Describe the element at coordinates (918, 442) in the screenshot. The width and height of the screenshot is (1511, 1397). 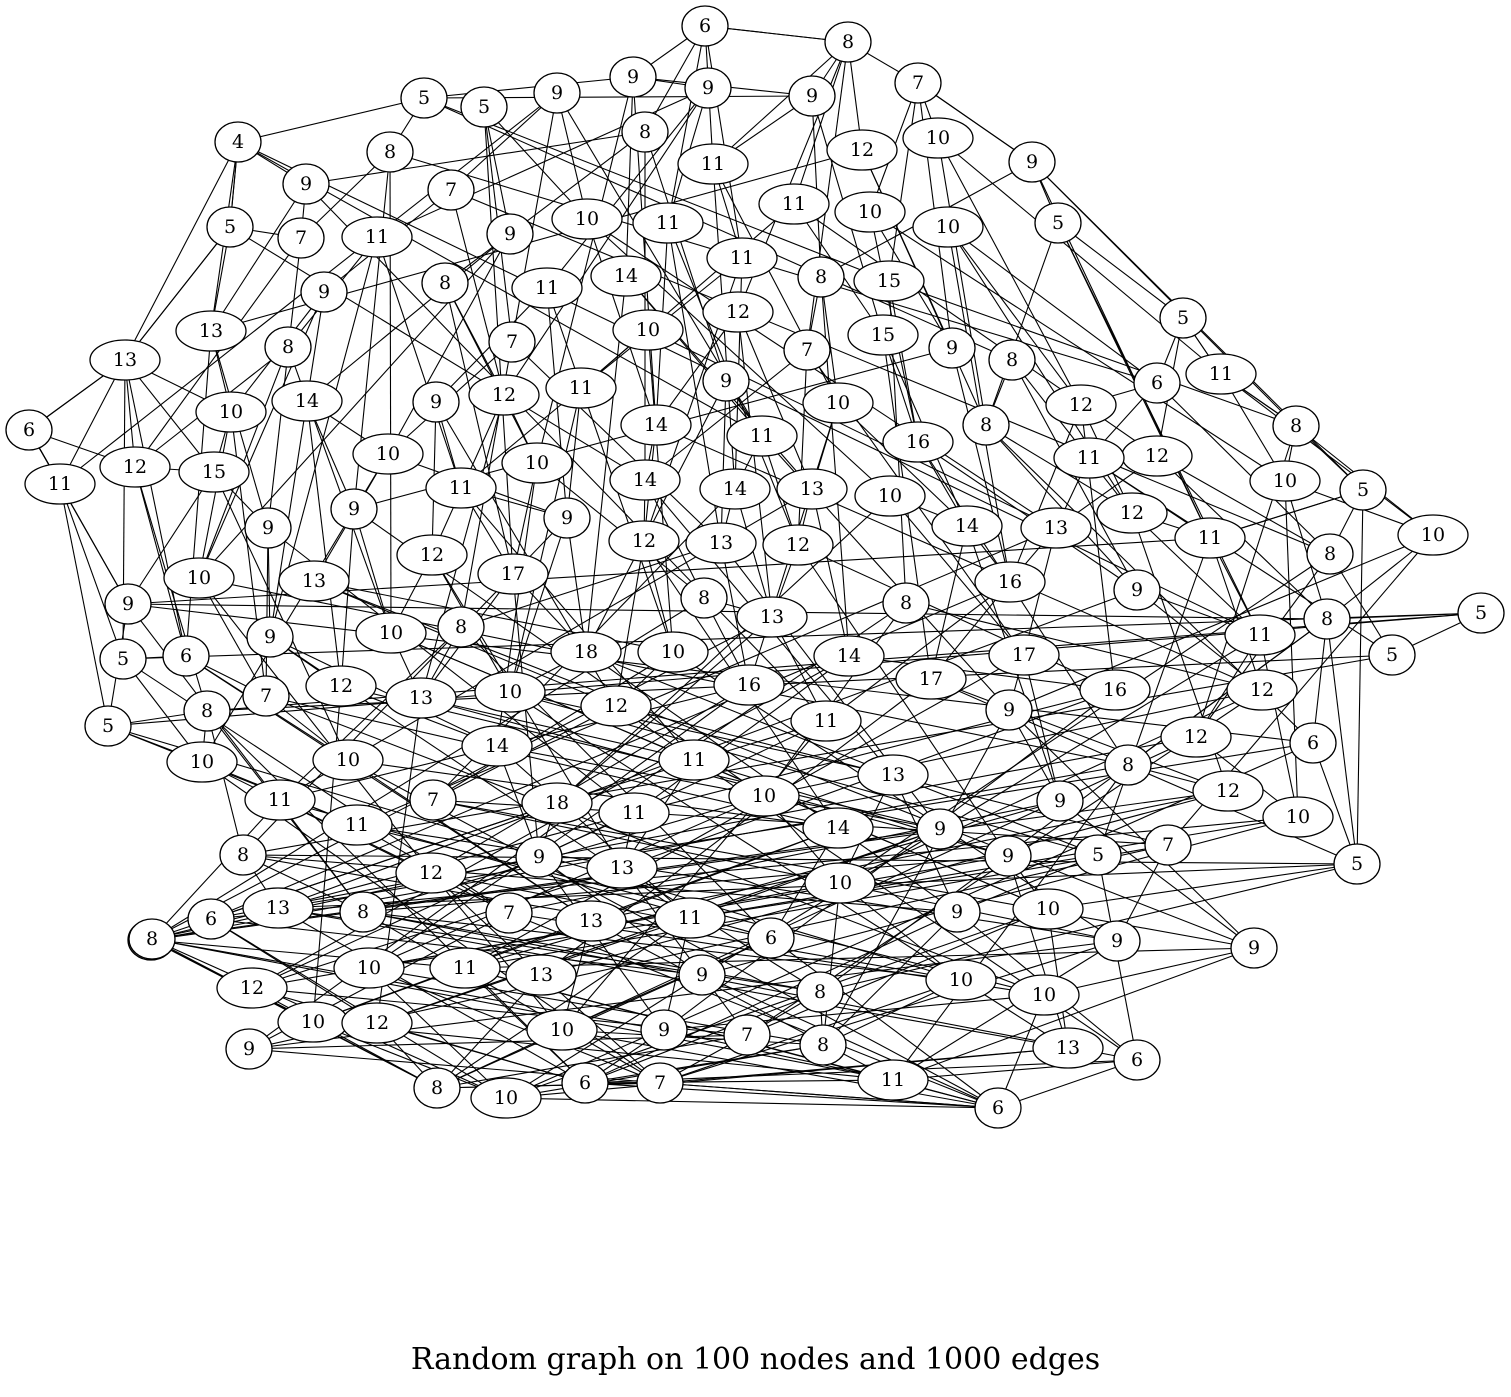
I see `graph-node: 16` at that location.